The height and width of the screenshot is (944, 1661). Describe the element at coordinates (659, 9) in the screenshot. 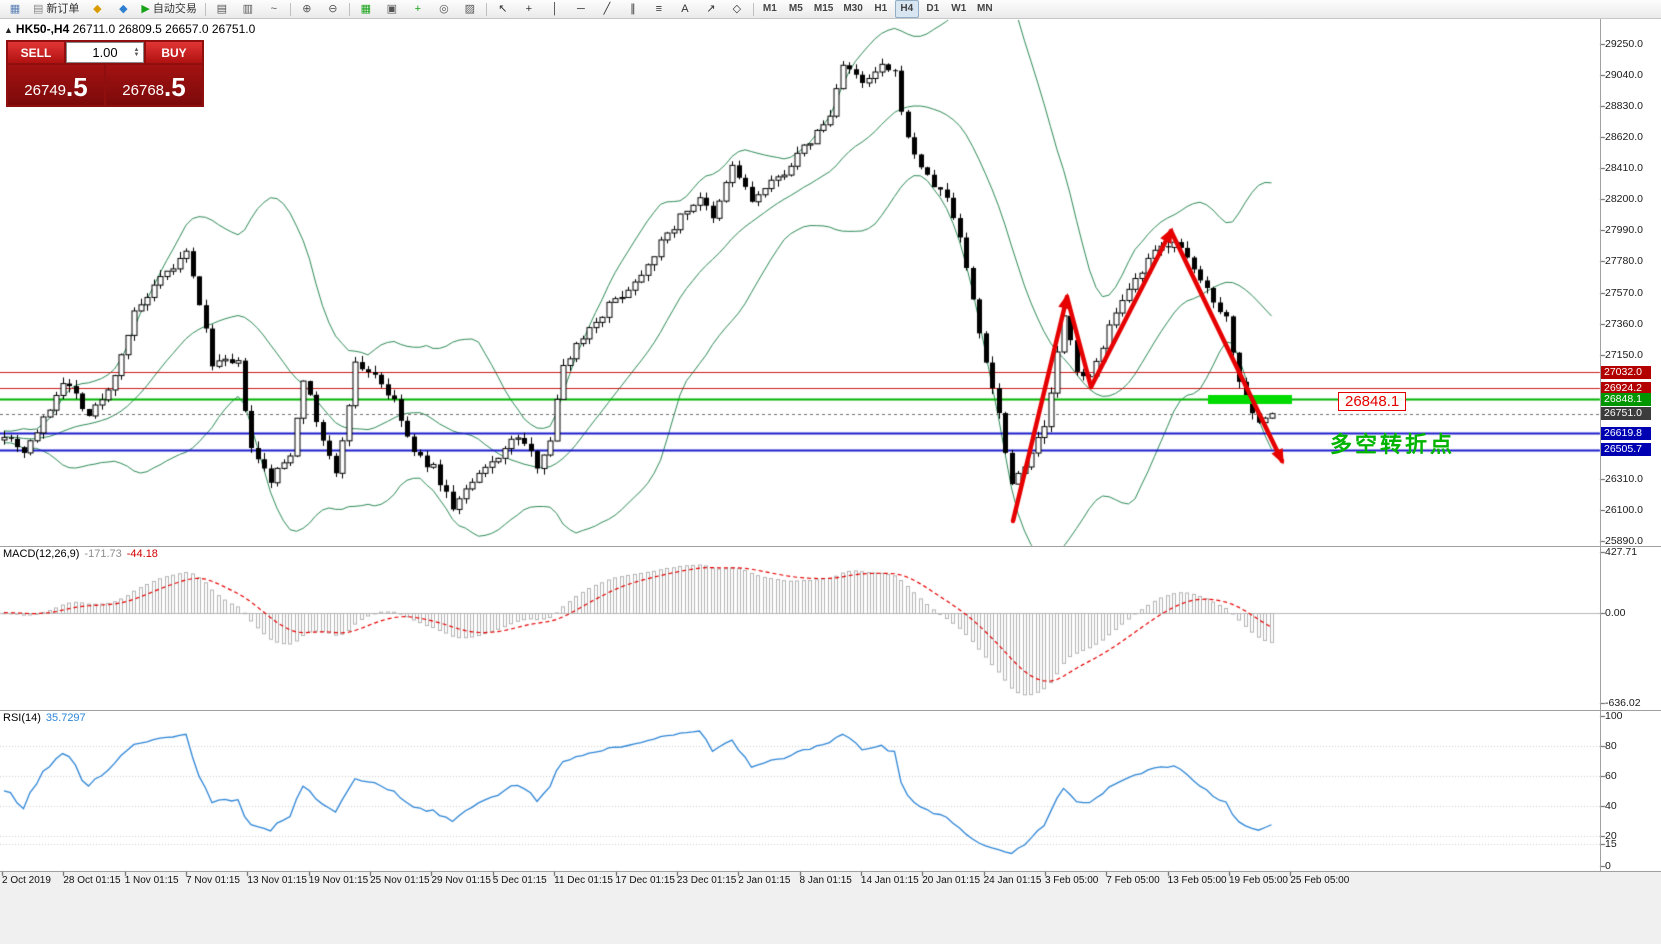

I see `fibonacci-button: ≡` at that location.